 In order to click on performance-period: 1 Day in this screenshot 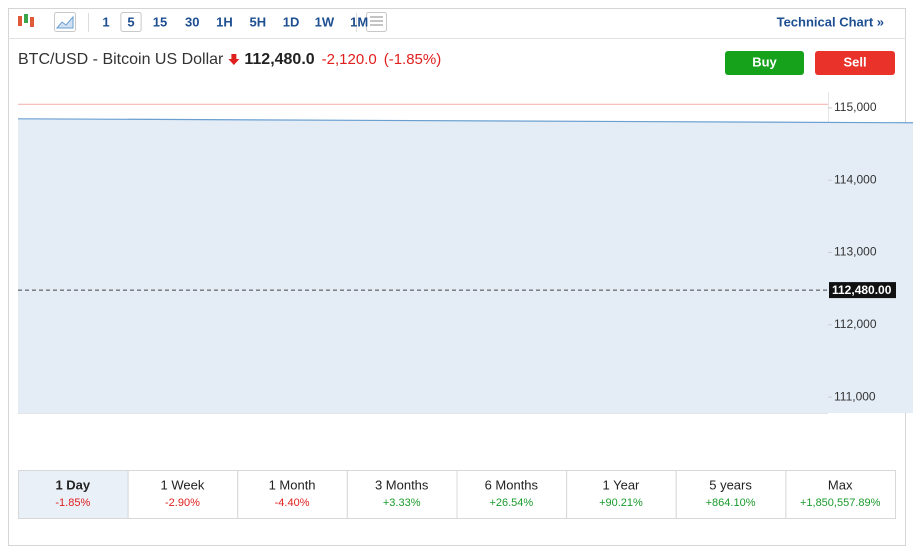, I will do `click(72, 484)`.